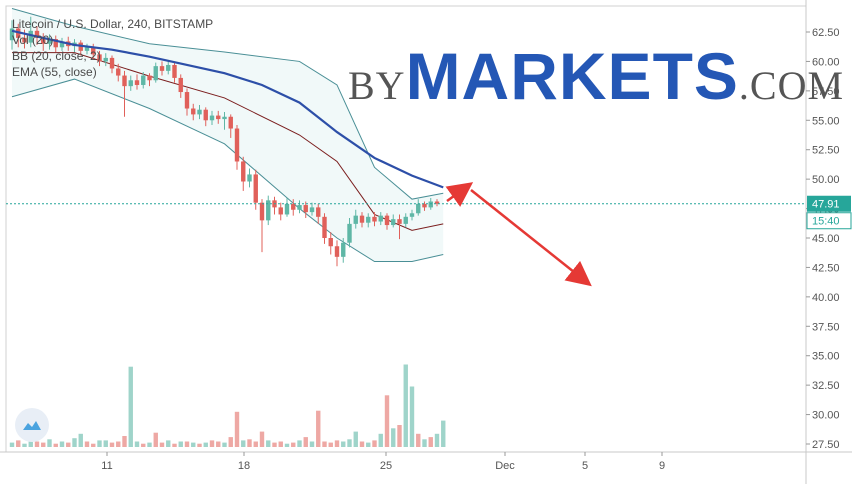  What do you see at coordinates (56, 56) in the screenshot?
I see `legend-bollinger: BB (20, close, 2)` at bounding box center [56, 56].